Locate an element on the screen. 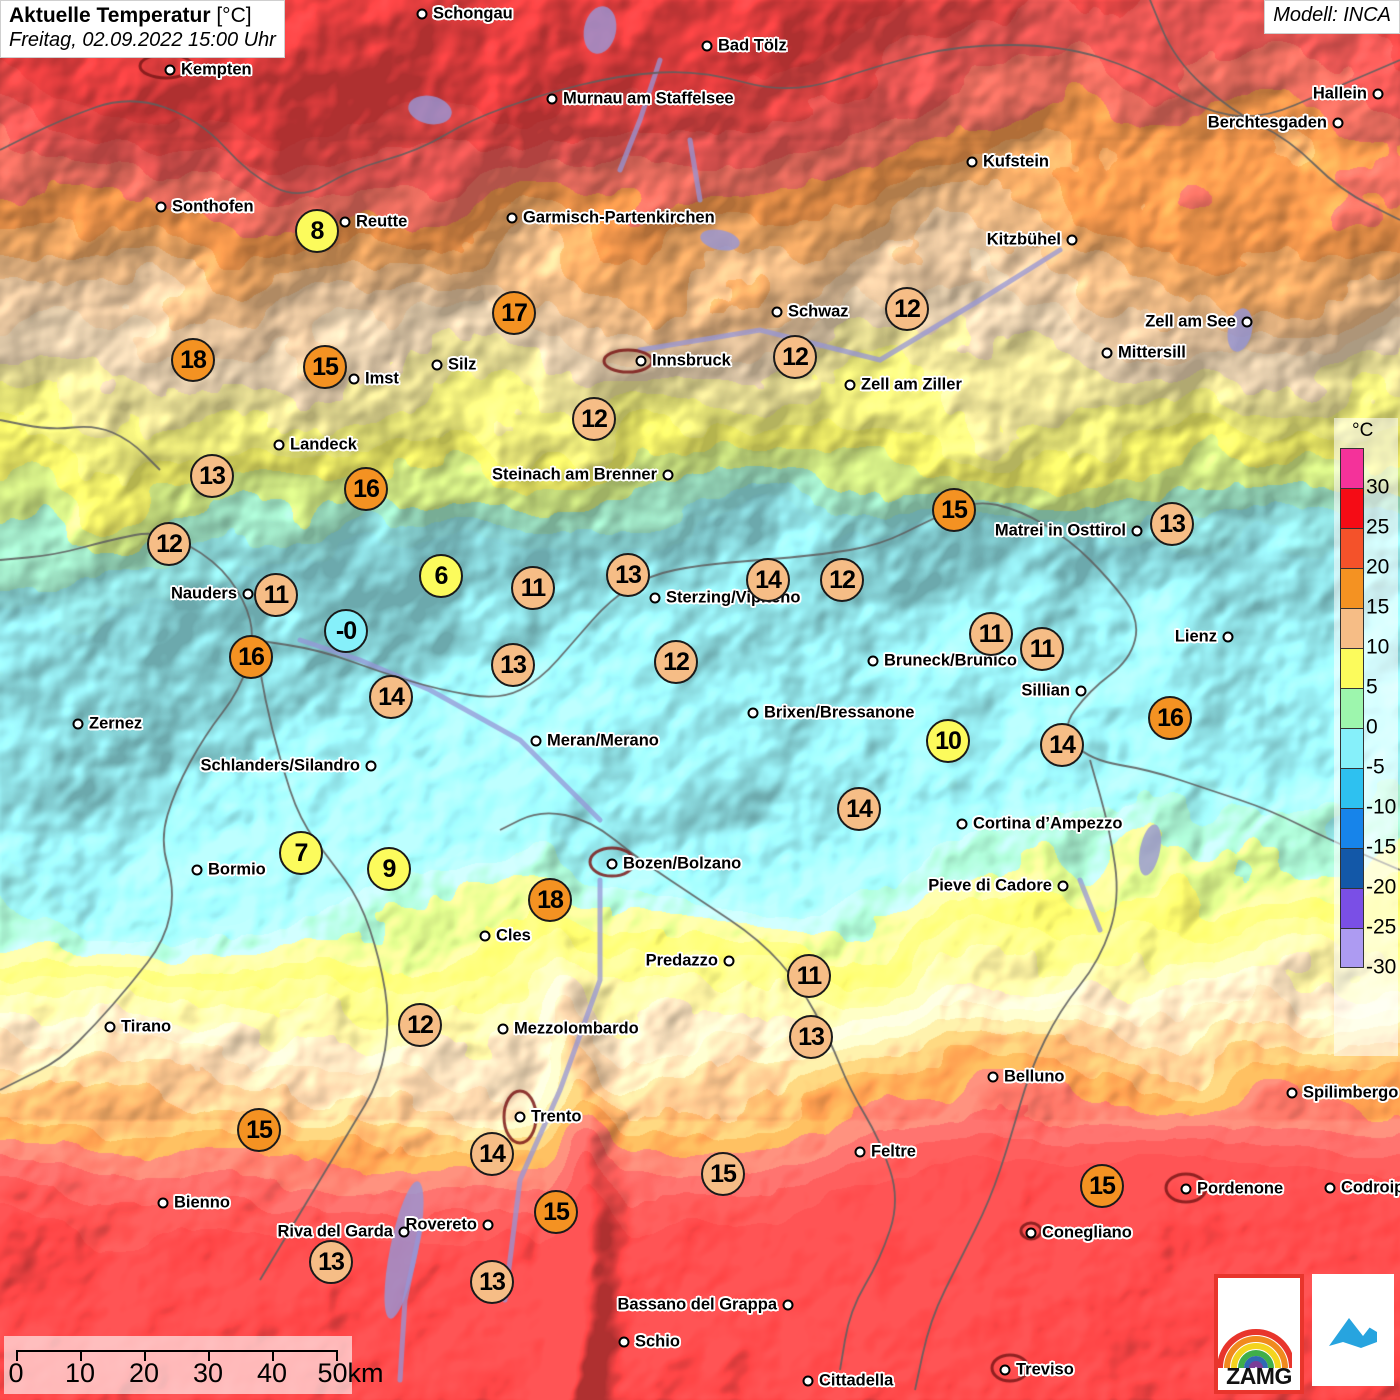  city-label: Cles is located at coordinates (513, 935).